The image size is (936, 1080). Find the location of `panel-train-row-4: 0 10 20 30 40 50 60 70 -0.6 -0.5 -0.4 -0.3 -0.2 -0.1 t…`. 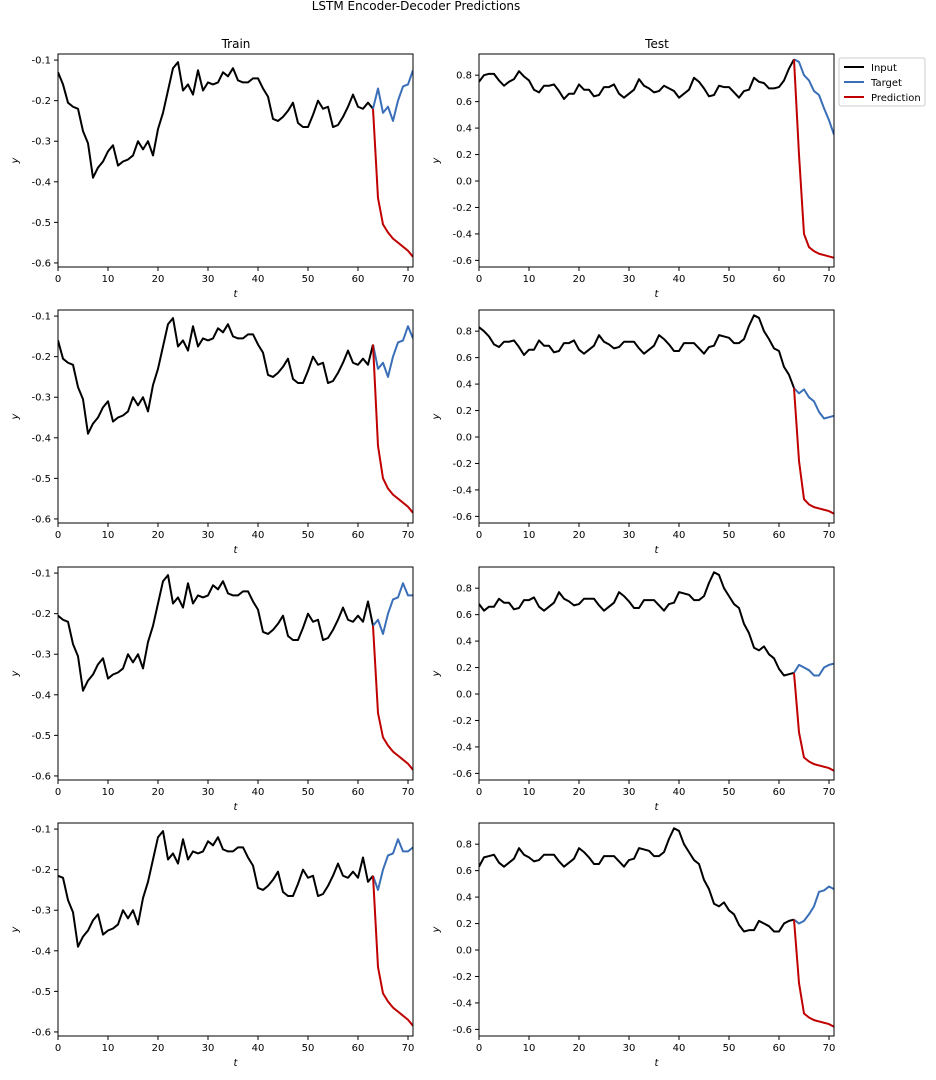

panel-train-row-4: 0 10 20 30 40 50 60 70 -0.6 -0.5 -0.4 -0.3 -0.2 -0.1 t… is located at coordinates (212, 945).